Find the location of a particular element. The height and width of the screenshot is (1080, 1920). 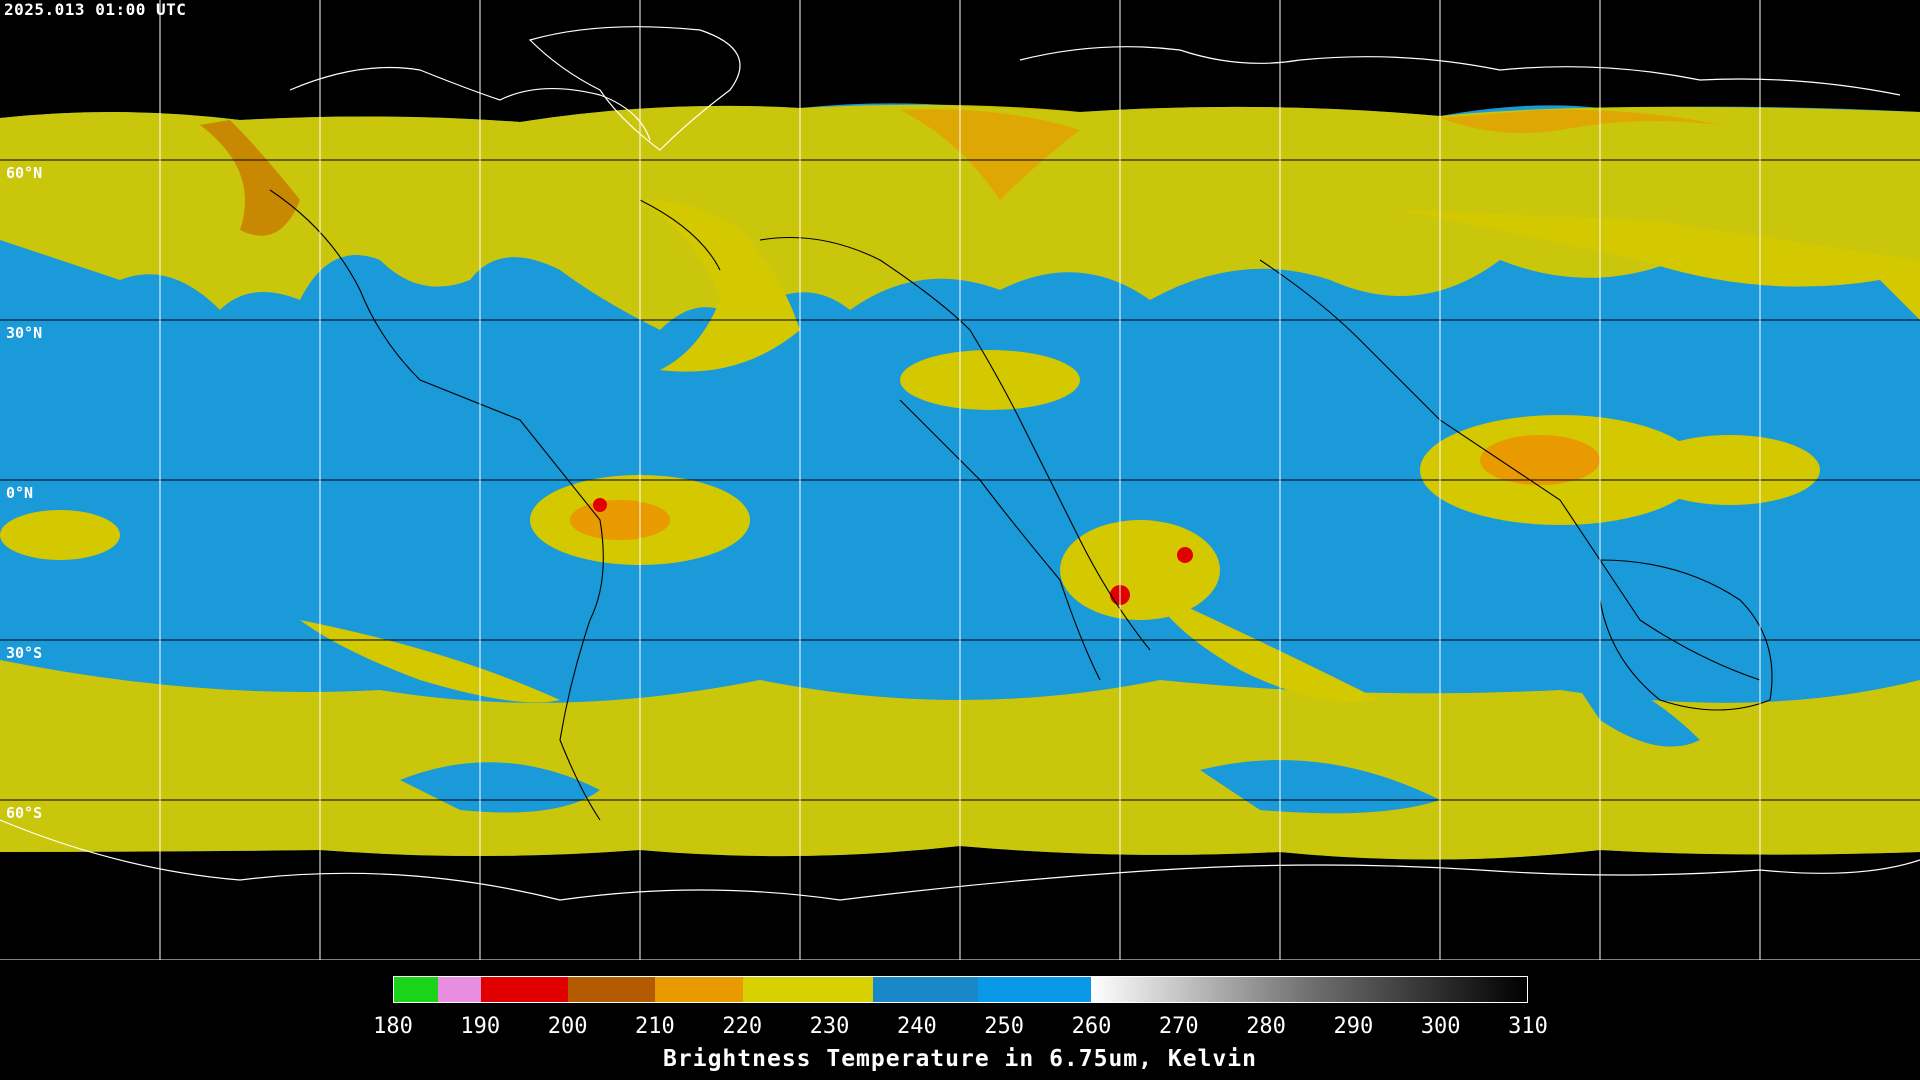

legend-title: Brightness Temperature in 6.75um, Kelvin is located at coordinates (960, 1059).